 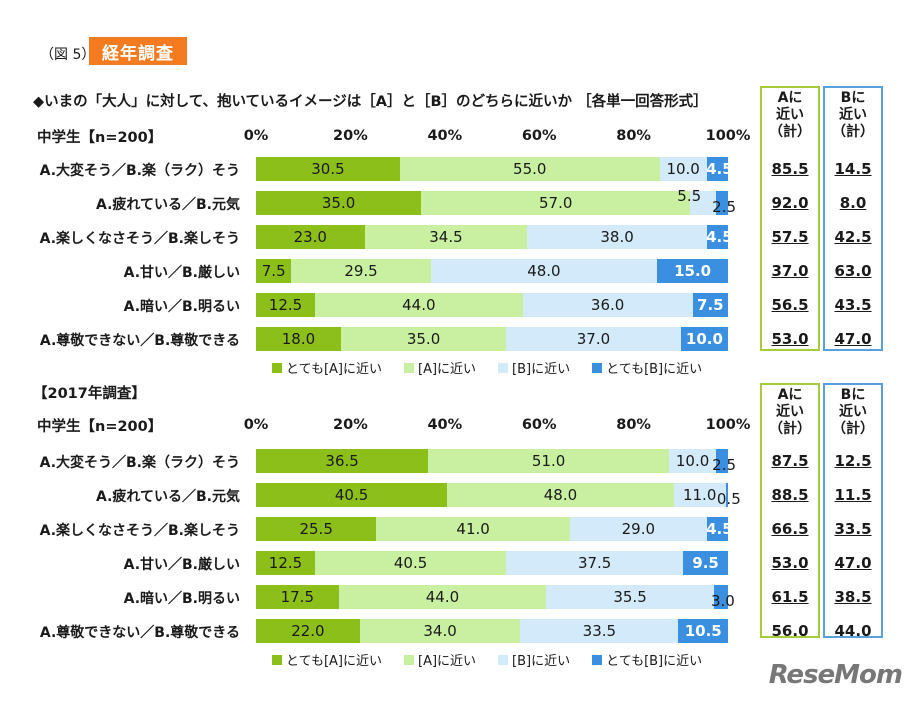 What do you see at coordinates (853, 203) in the screenshot?
I see `total-b-value: 8.0` at bounding box center [853, 203].